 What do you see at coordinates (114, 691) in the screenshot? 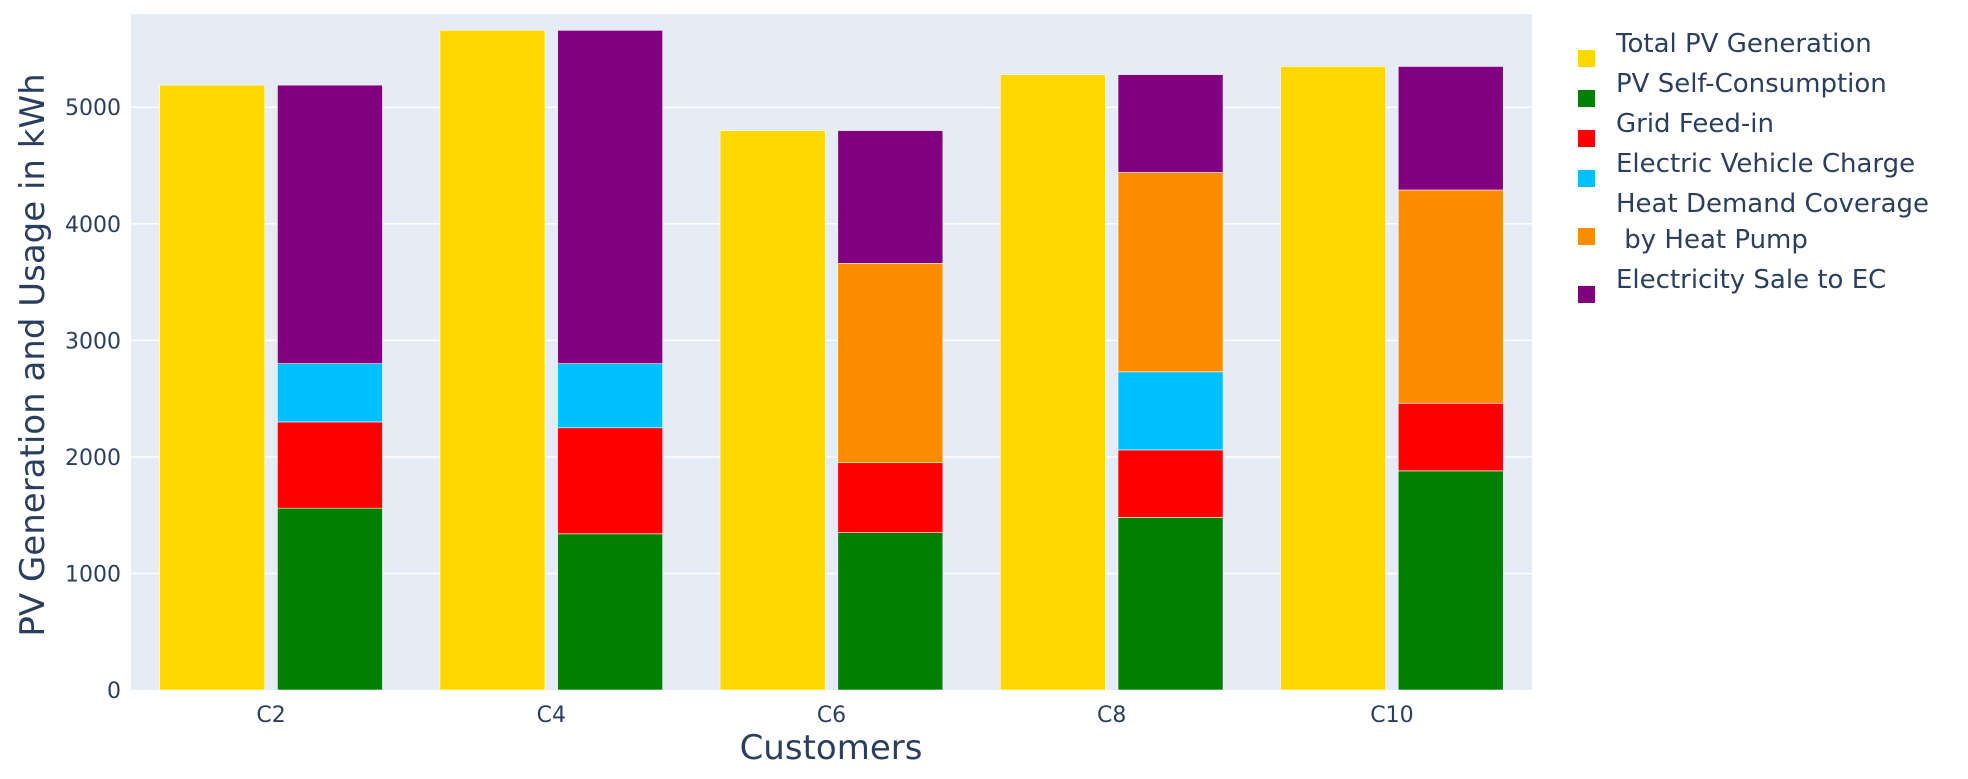
I see `y-tick-label: 0` at bounding box center [114, 691].